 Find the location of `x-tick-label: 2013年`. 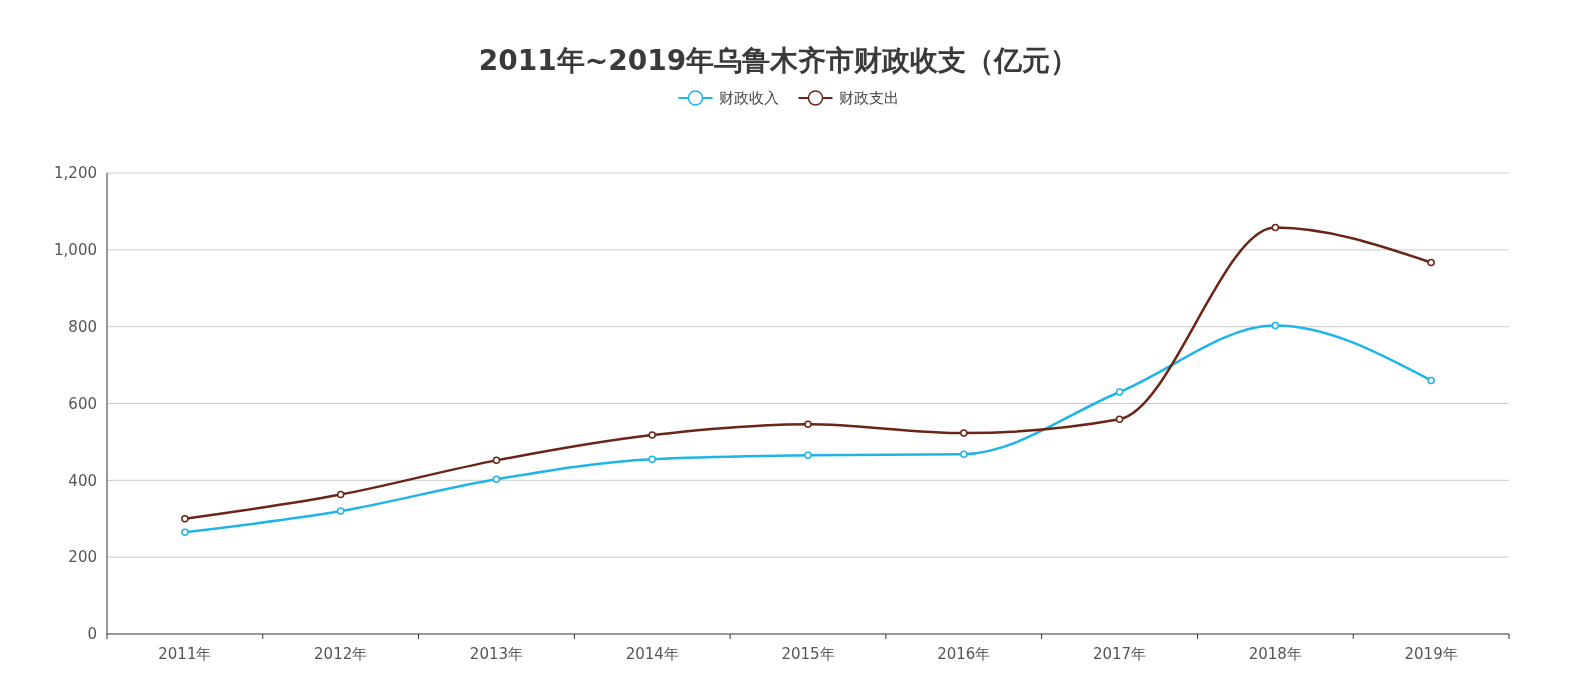

x-tick-label: 2013年 is located at coordinates (496, 654).